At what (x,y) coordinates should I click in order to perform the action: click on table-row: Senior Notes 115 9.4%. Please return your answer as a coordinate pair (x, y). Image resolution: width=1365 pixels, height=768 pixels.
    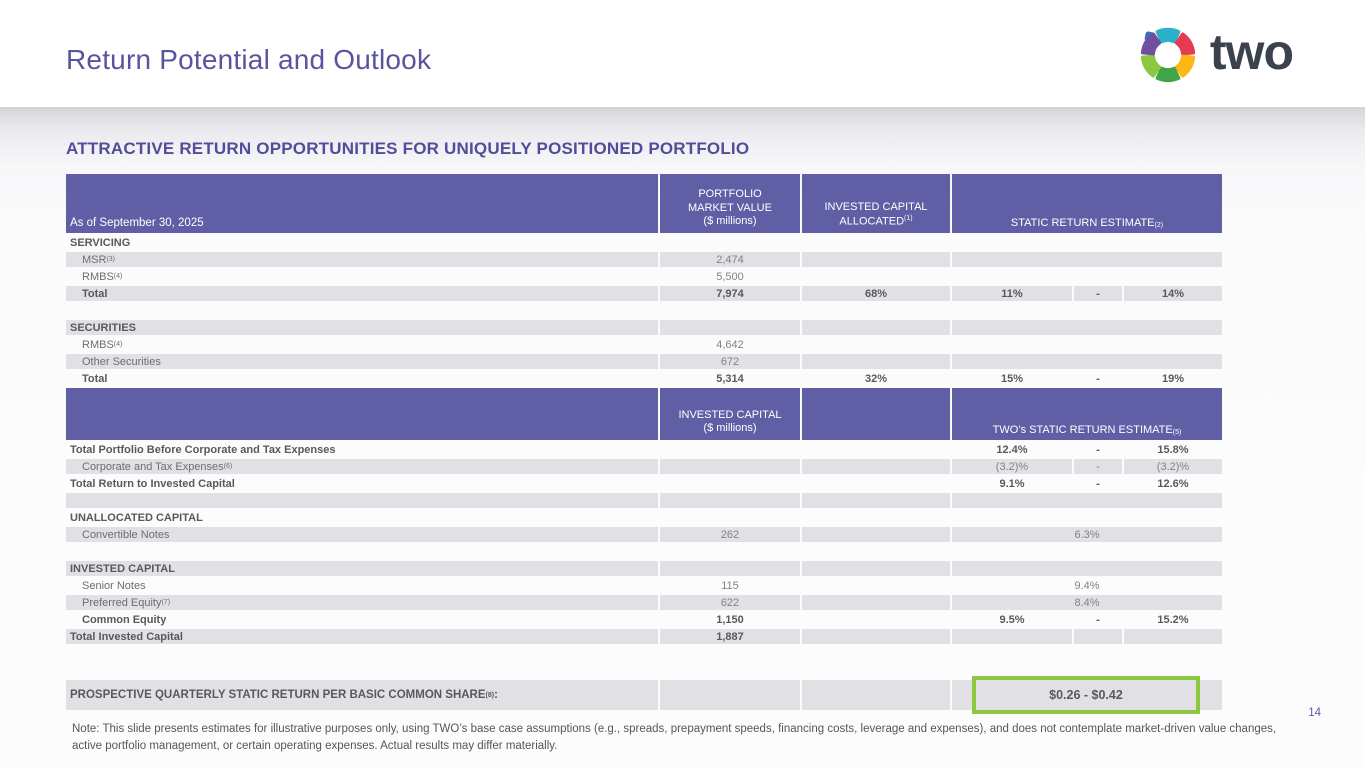
    Looking at the image, I should click on (644, 585).